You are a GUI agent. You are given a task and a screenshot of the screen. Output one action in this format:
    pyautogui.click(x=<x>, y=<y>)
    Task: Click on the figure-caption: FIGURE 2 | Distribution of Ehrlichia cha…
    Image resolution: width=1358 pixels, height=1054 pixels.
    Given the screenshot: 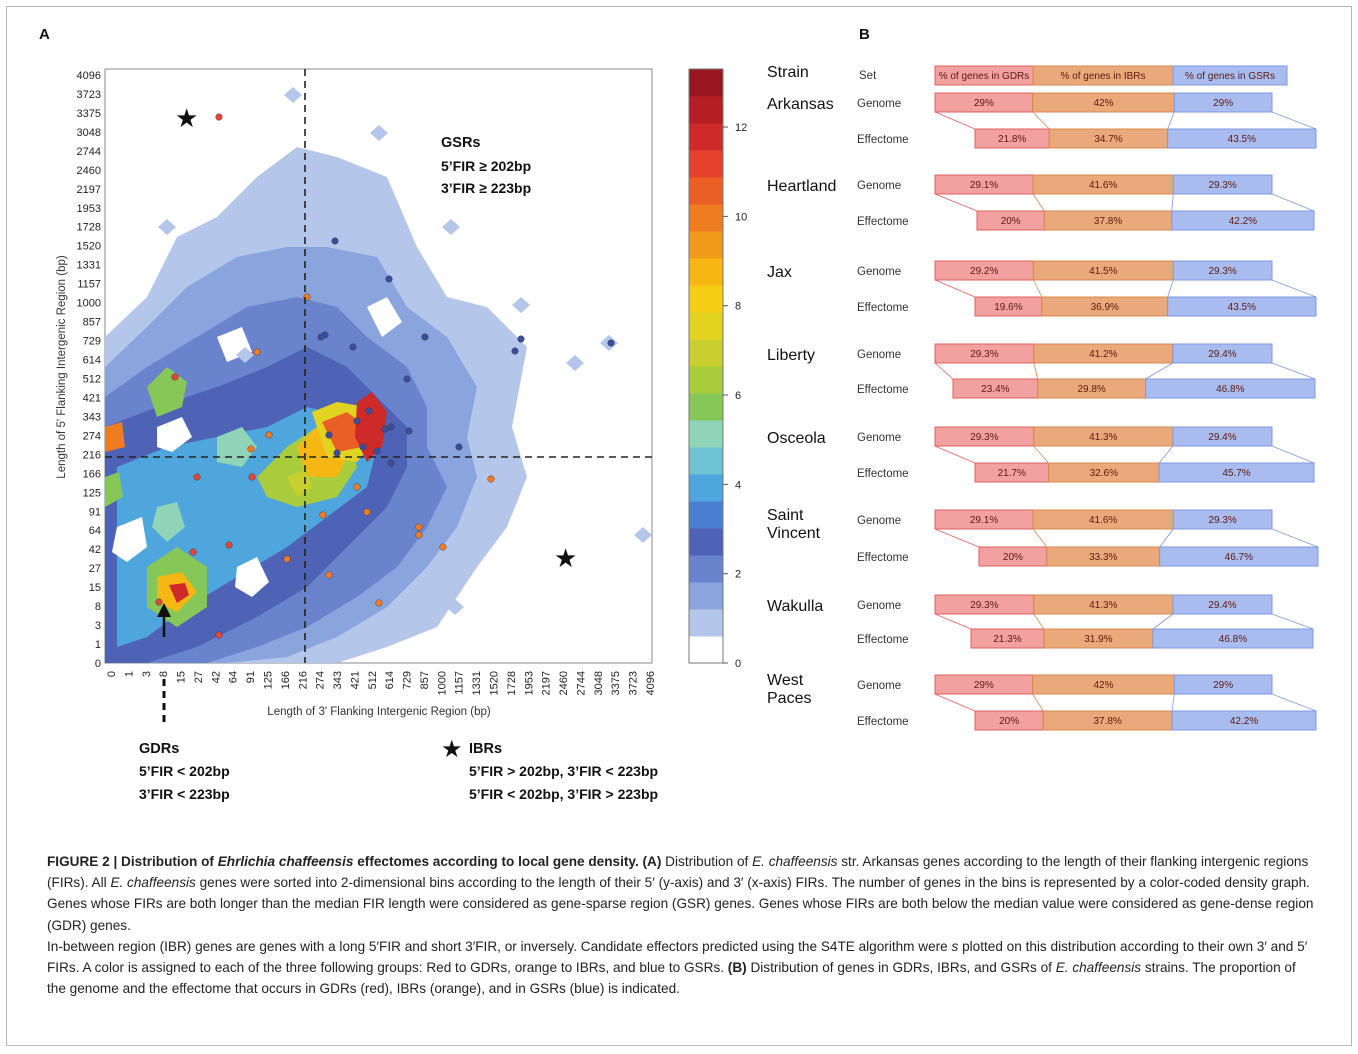 What is the action you would take?
    pyautogui.click(x=682, y=925)
    